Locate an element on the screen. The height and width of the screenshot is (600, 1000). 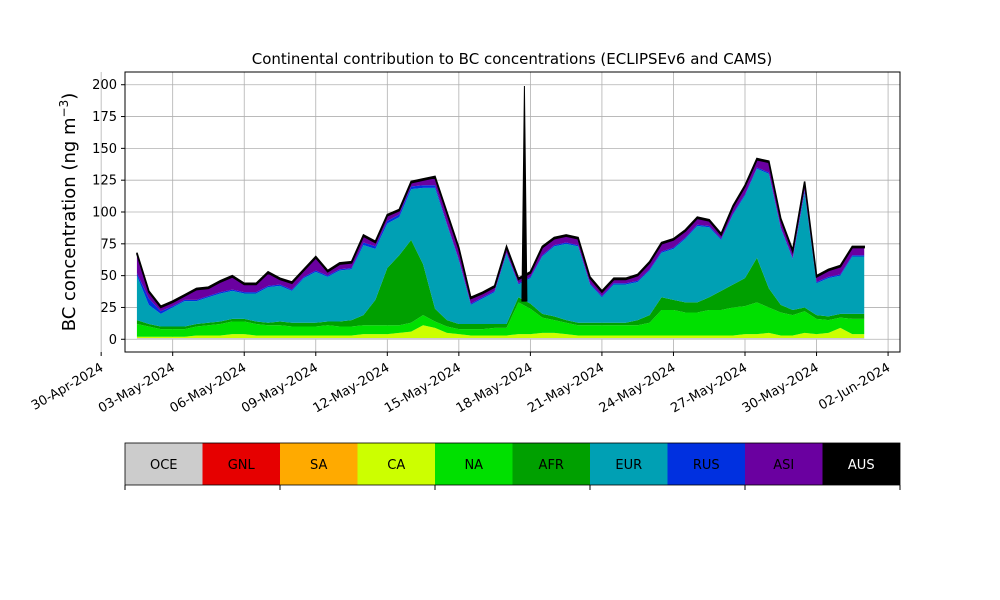
legend-swatch-eur is located at coordinates (629, 464).